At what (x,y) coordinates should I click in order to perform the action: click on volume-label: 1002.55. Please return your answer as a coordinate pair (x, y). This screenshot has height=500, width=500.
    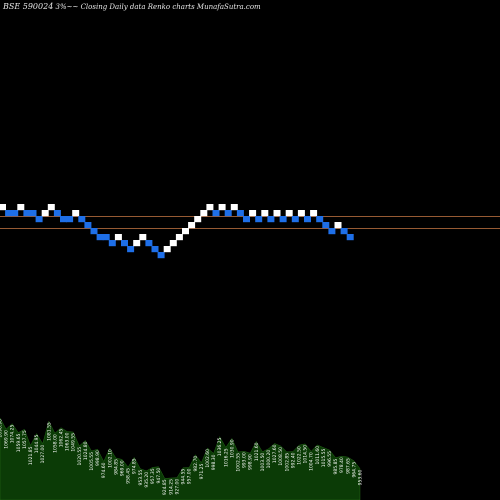
    Looking at the image, I should click on (239, 462).